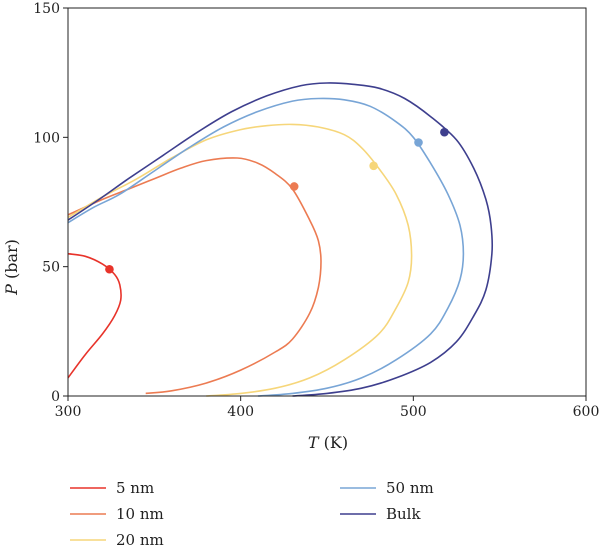 This screenshot has height=546, width=600. What do you see at coordinates (50, 203) in the screenshot?
I see `y-axis-ticks: 0 50 100 150` at bounding box center [50, 203].